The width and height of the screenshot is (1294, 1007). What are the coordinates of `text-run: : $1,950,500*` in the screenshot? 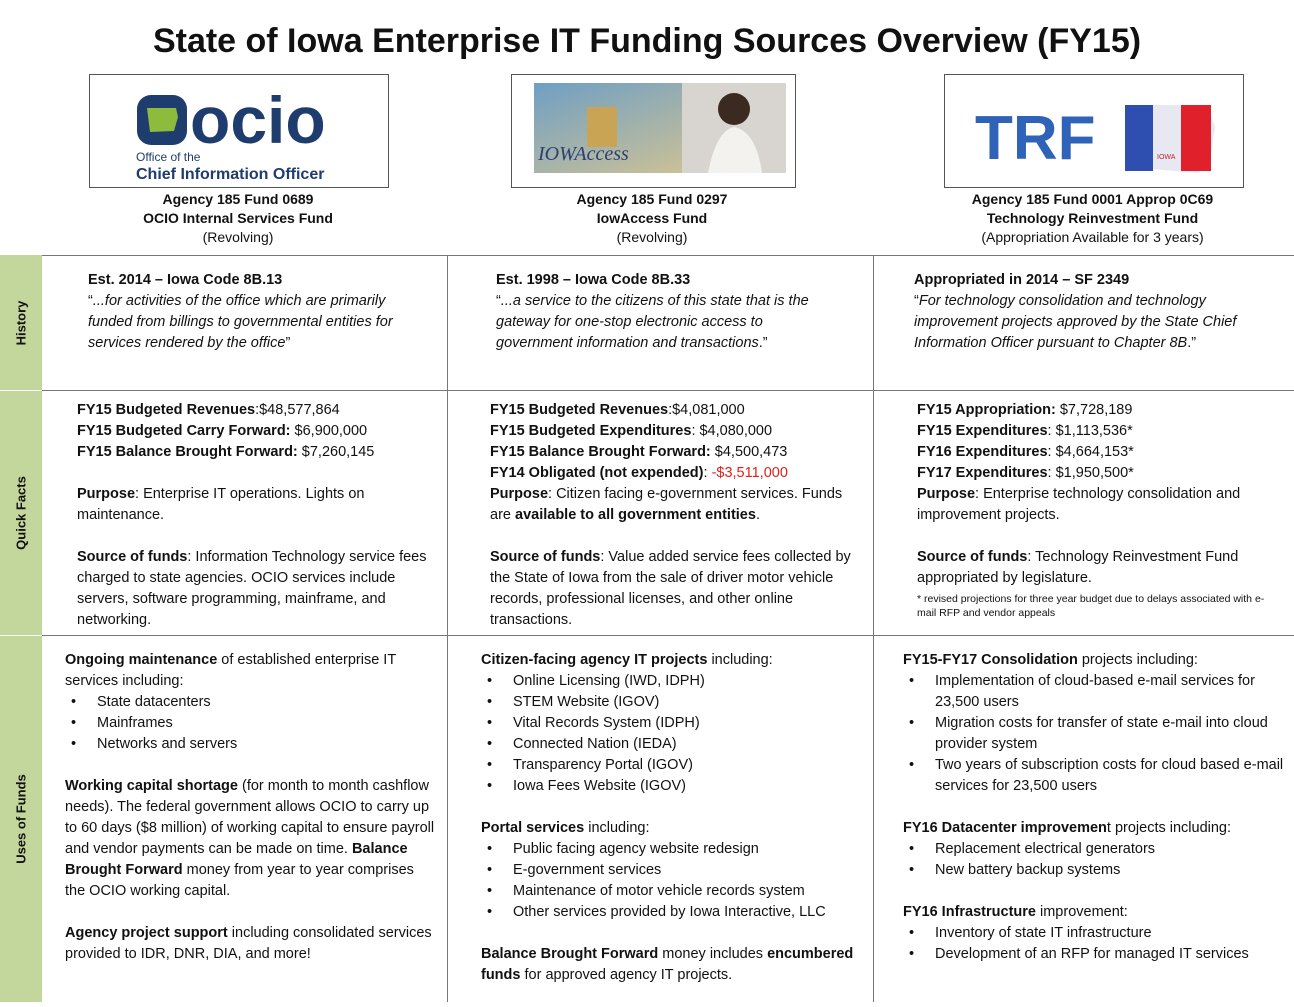 It's located at (1090, 473).